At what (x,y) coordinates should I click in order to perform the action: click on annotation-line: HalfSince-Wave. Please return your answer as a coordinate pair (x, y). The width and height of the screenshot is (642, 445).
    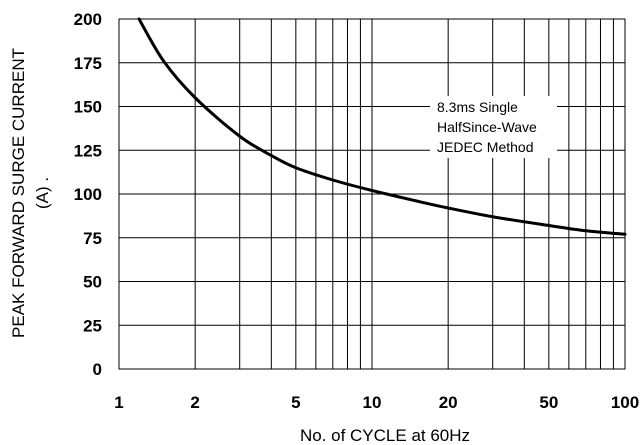
    Looking at the image, I should click on (487, 127).